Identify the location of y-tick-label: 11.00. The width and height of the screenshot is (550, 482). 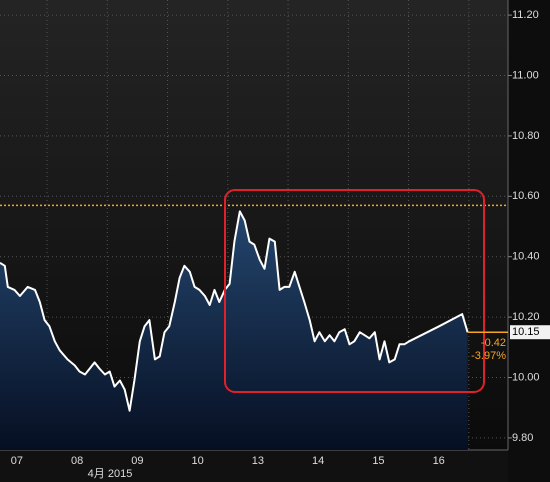
(525, 75).